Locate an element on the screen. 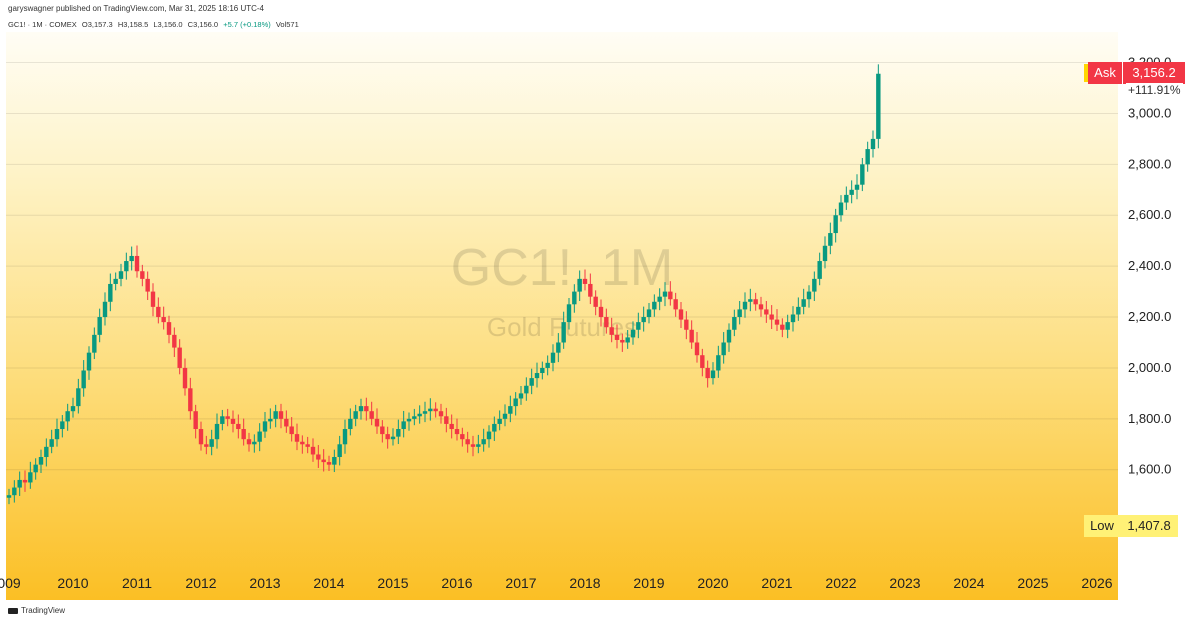  symbol-label: GC1! · 1M · COMEX is located at coordinates (42, 24).